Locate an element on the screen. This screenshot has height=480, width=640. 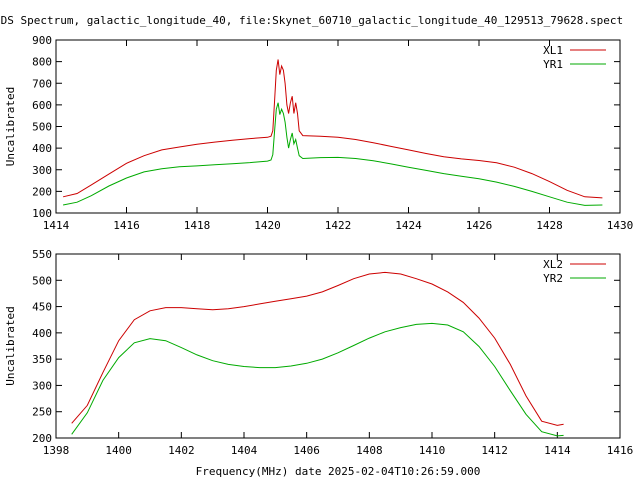
x-tick-label: 1400 is located at coordinates (118, 450).